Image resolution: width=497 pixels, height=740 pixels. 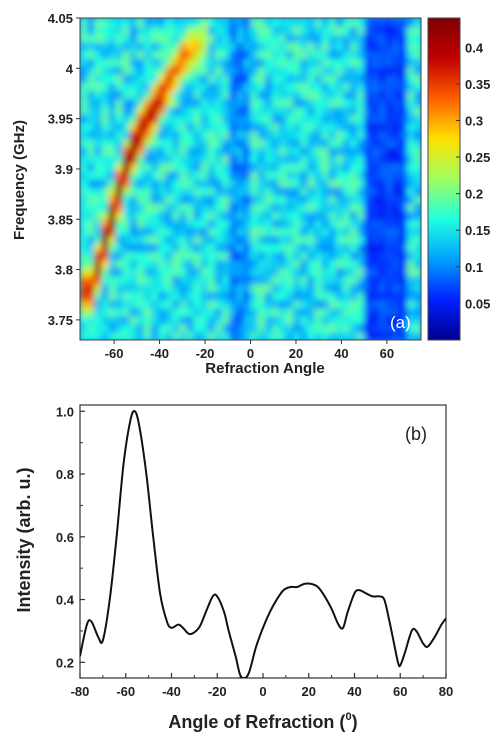 I want to click on line-y-tick-label: 0.2, so click(x=65, y=662).